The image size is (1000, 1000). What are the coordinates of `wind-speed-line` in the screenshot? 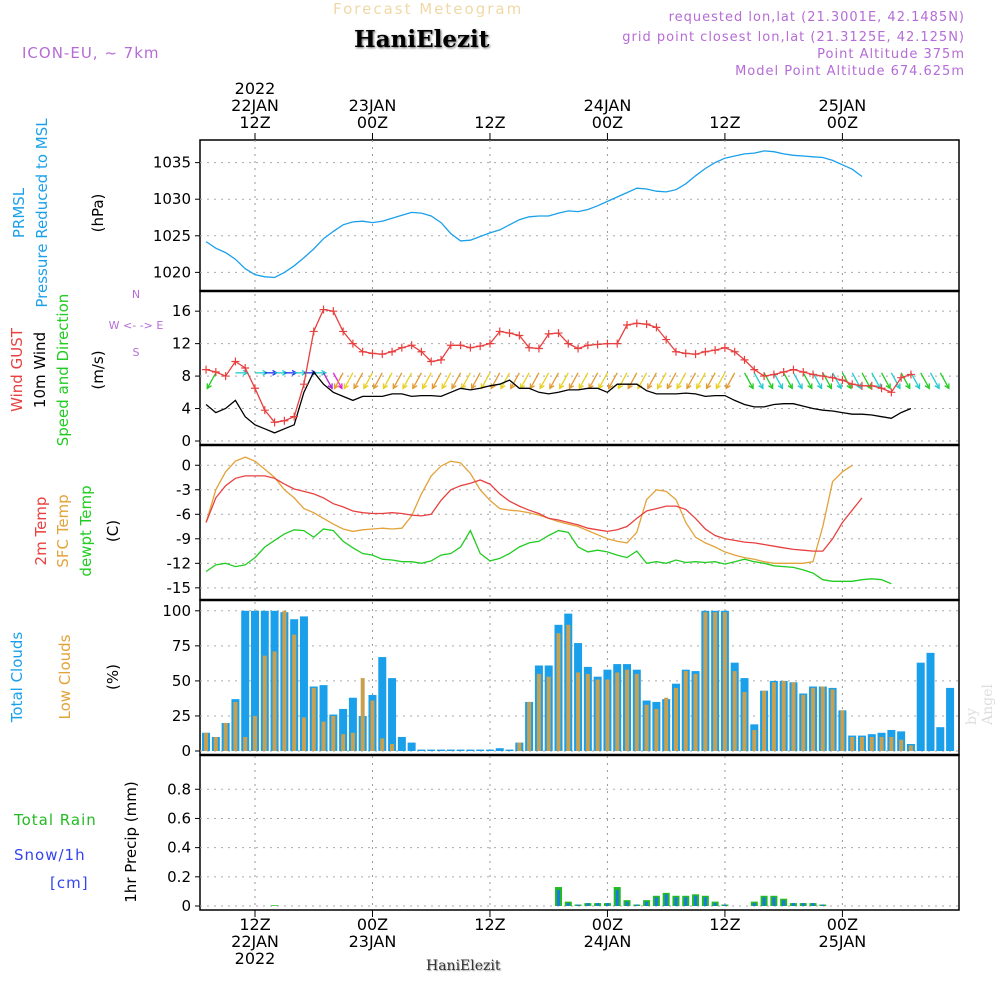 It's located at (558, 402).